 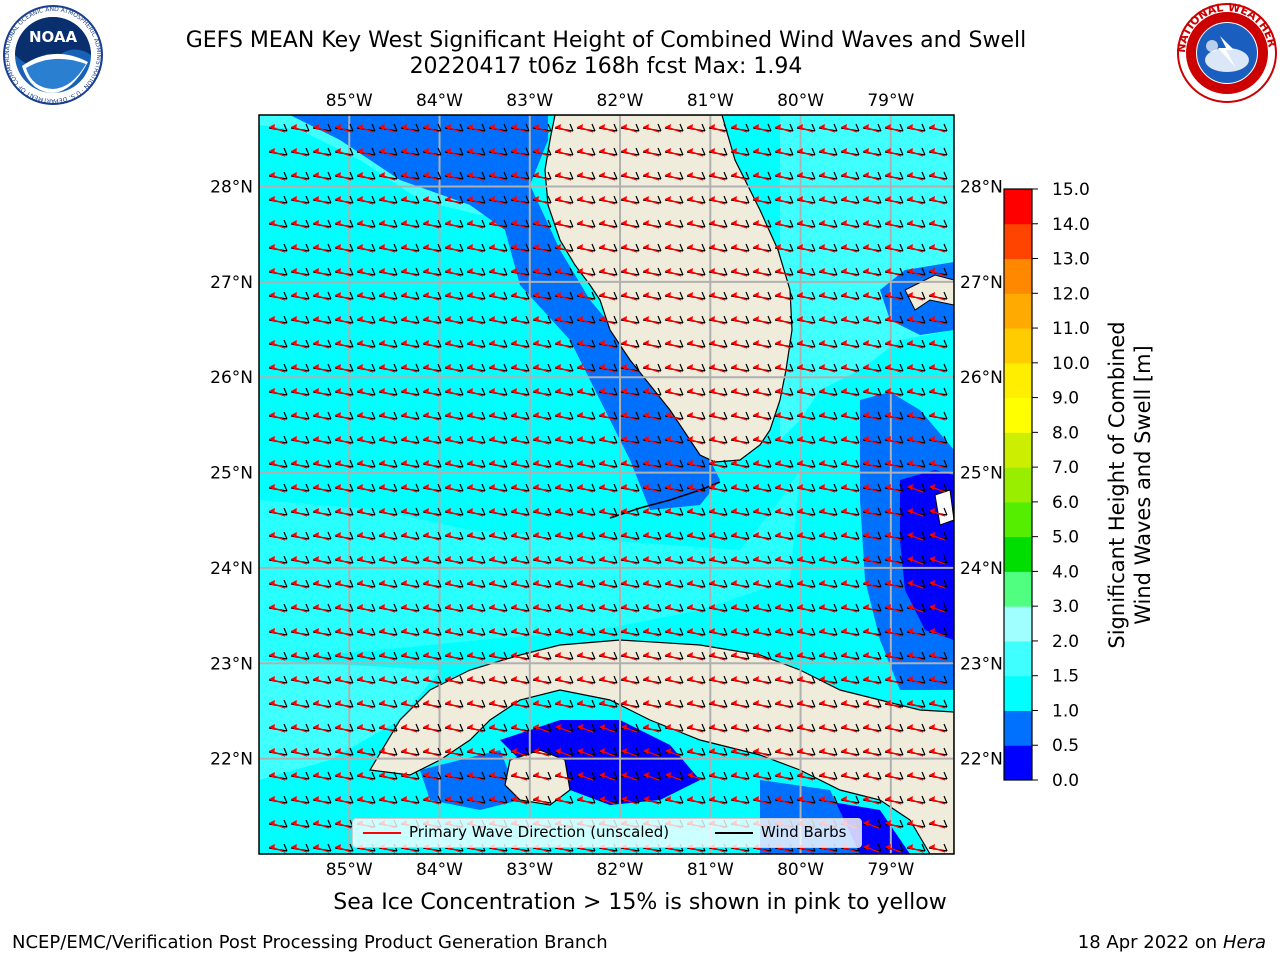 I want to click on lon-tick-label-bottom: 81°W, so click(x=710, y=870).